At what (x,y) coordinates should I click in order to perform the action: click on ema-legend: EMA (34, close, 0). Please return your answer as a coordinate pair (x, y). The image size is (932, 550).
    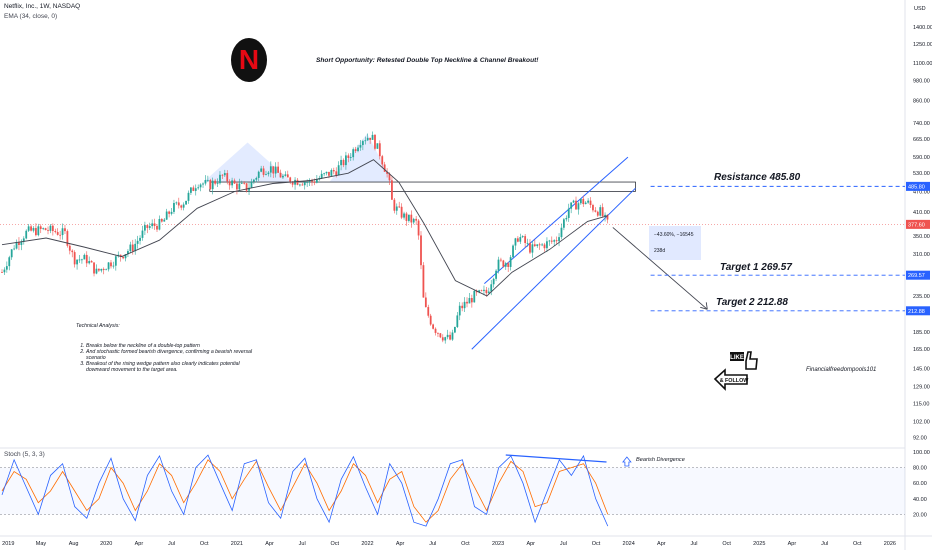
    Looking at the image, I should click on (31, 16).